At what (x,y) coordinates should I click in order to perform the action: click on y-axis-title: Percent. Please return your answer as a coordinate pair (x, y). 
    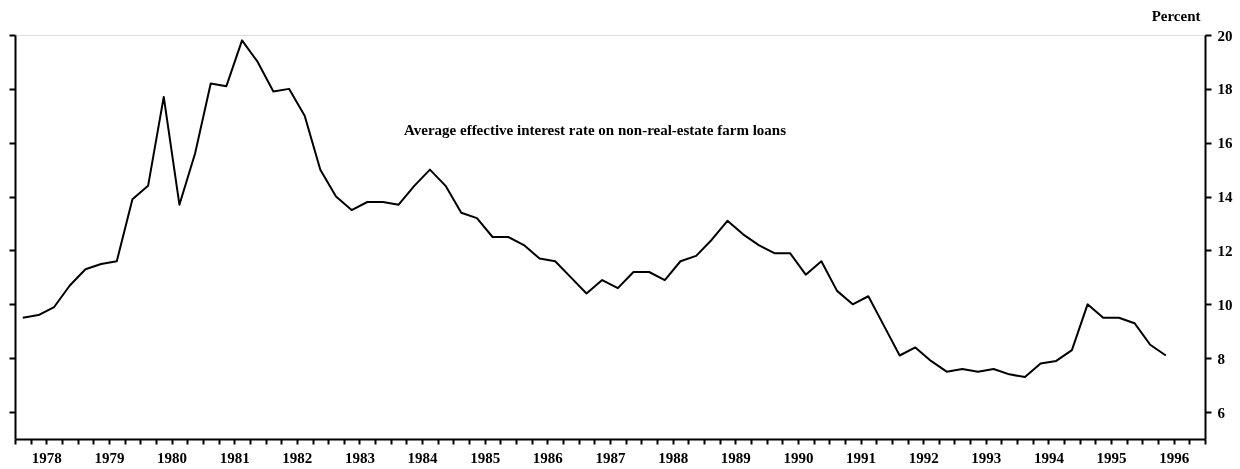
    Looking at the image, I should click on (1176, 15).